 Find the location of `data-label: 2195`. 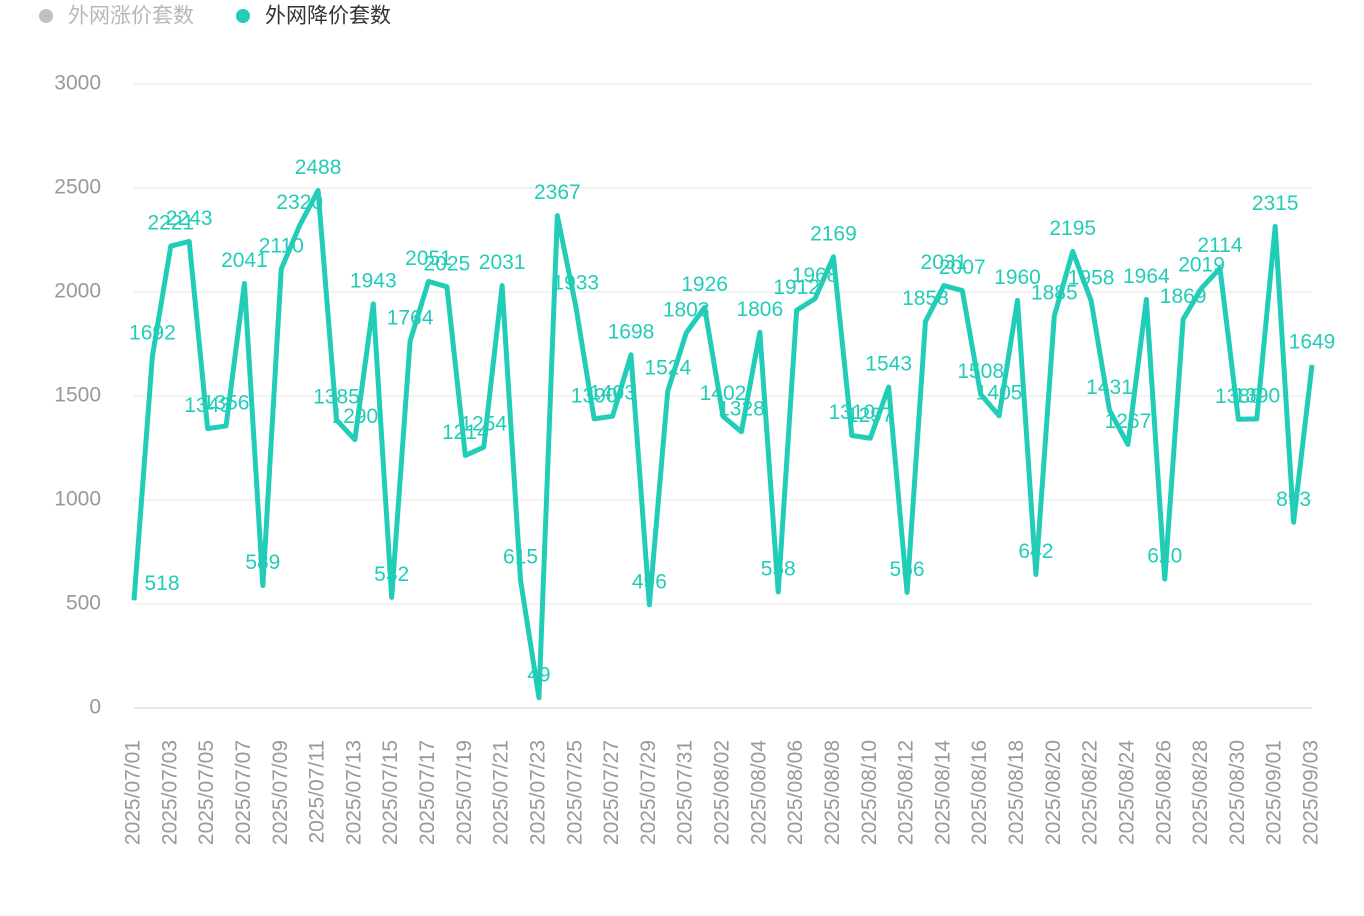

data-label: 2195 is located at coordinates (1072, 228).